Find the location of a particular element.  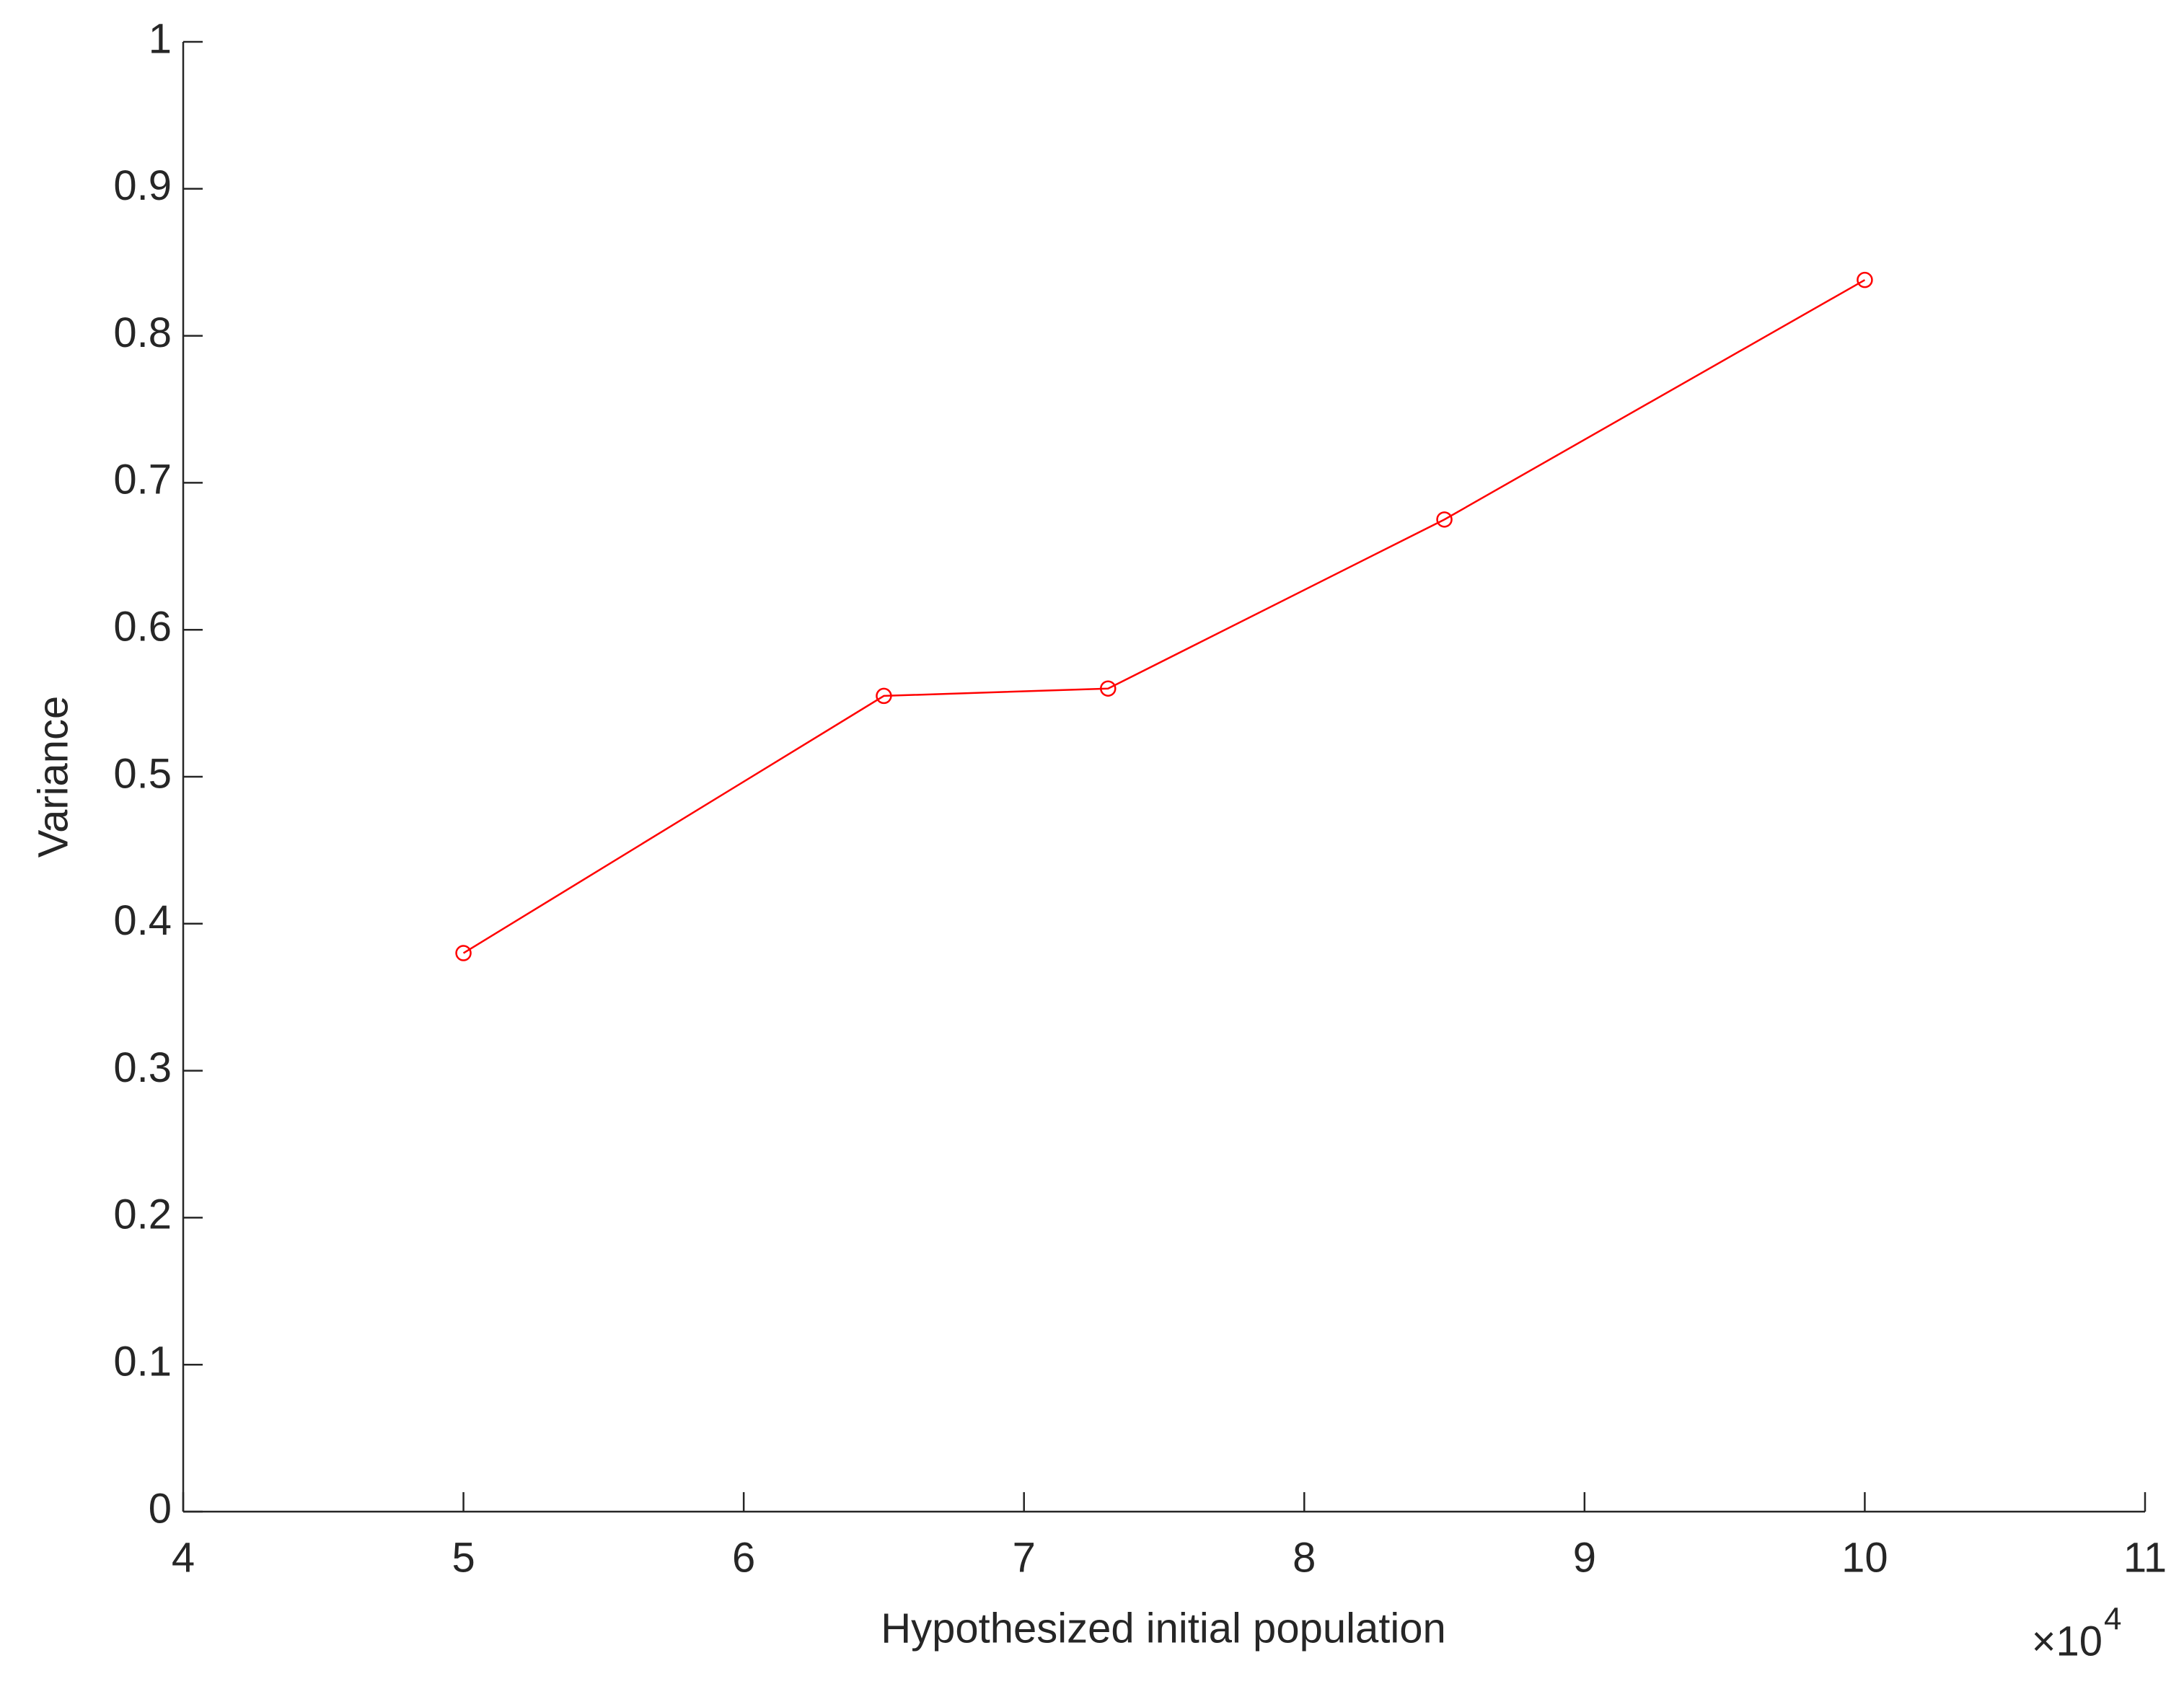

y-tick-label: 0.4 is located at coordinates (142, 920).